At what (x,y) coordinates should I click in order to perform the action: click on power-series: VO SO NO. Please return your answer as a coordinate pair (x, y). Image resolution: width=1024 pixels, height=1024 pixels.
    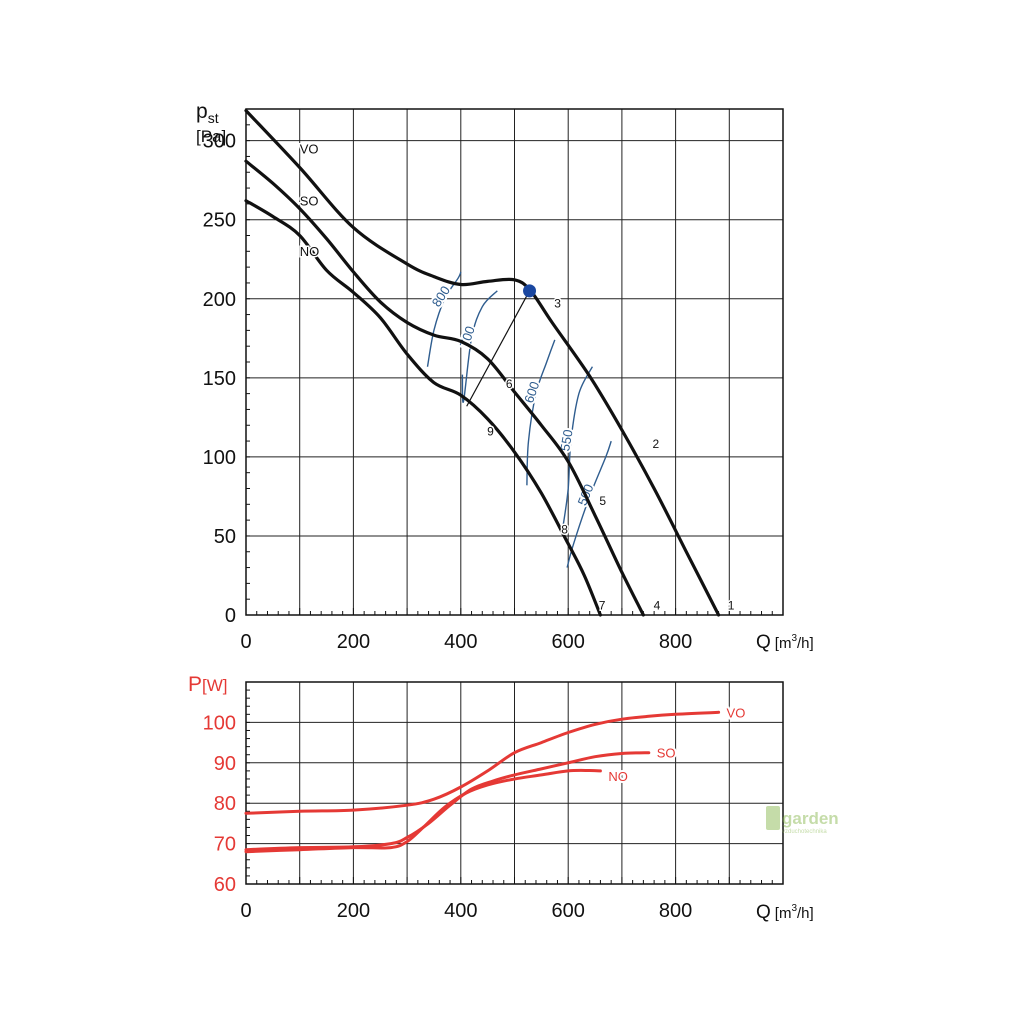
    Looking at the image, I should click on (495, 778).